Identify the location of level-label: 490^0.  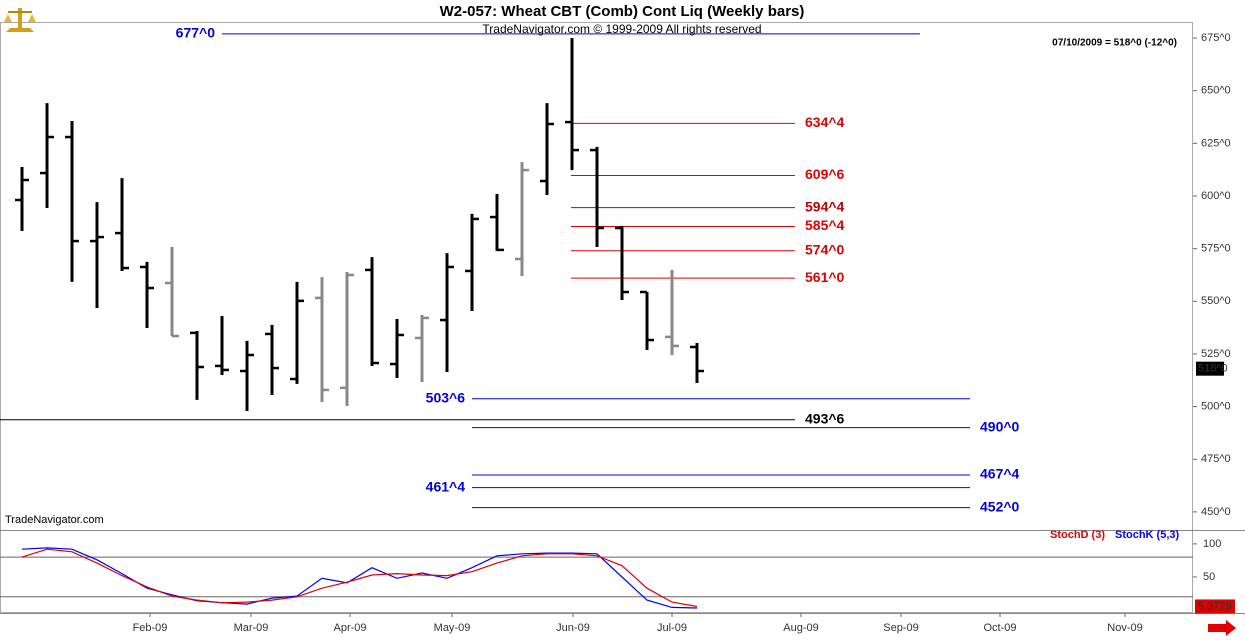
(1000, 426).